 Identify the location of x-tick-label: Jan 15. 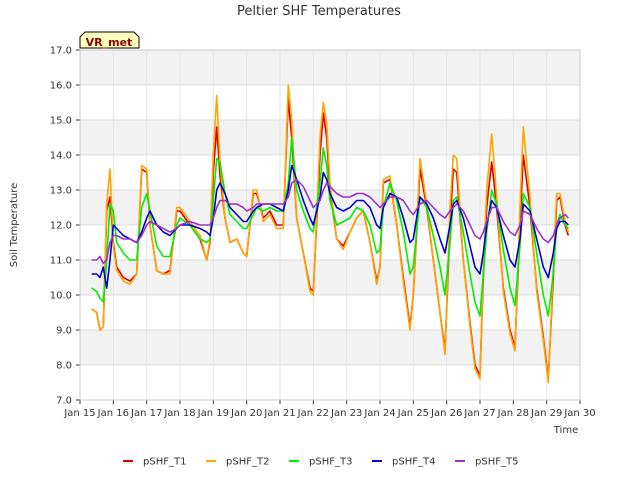
(79, 413).